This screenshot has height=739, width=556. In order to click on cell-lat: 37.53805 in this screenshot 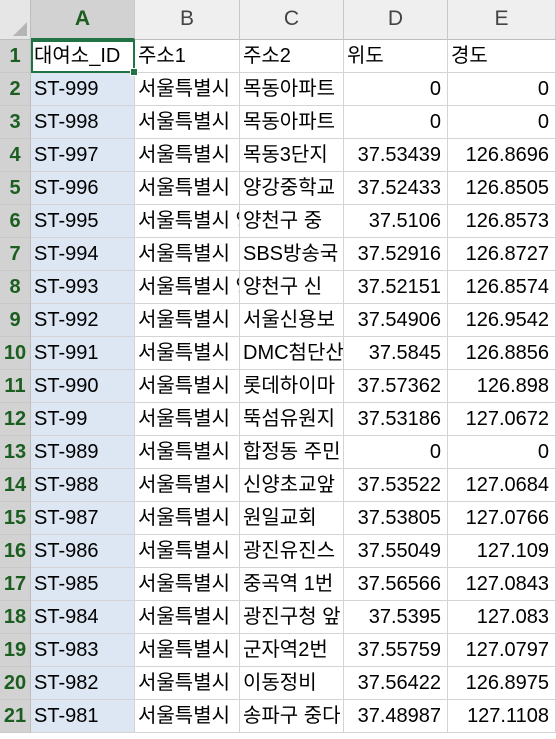, I will do `click(396, 518)`.